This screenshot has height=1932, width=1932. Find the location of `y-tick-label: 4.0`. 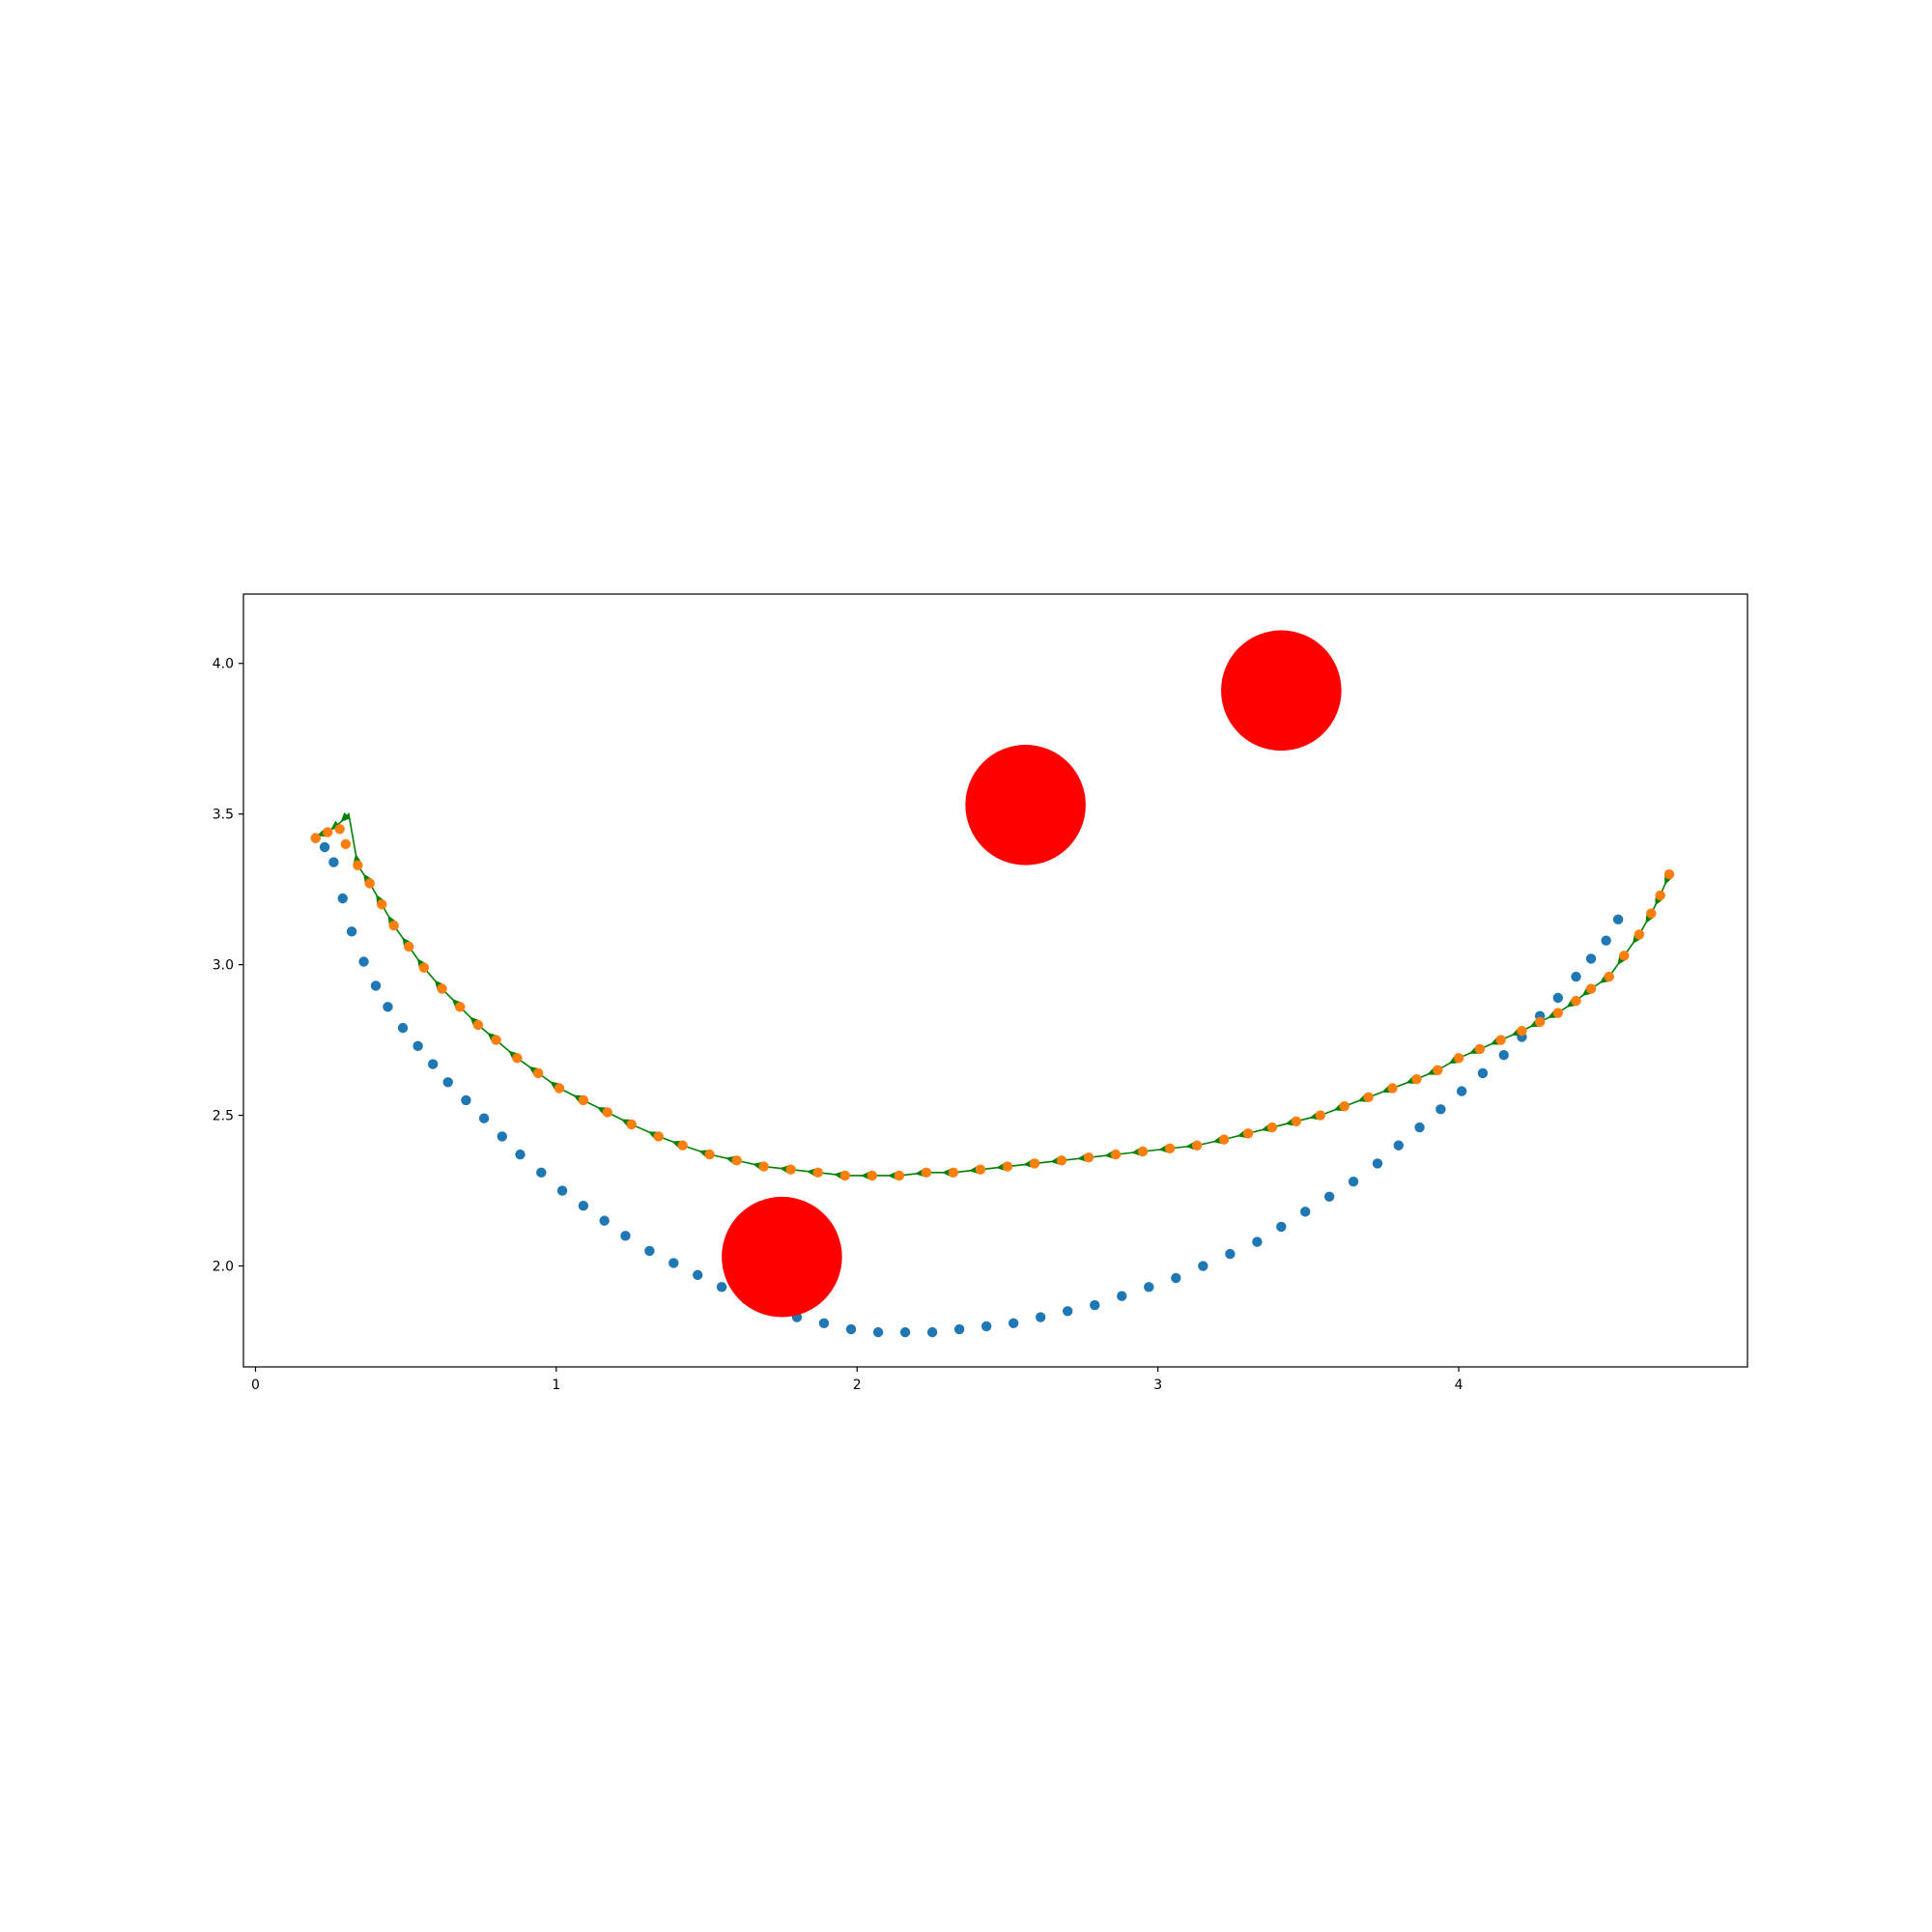

y-tick-label: 4.0 is located at coordinates (223, 664).